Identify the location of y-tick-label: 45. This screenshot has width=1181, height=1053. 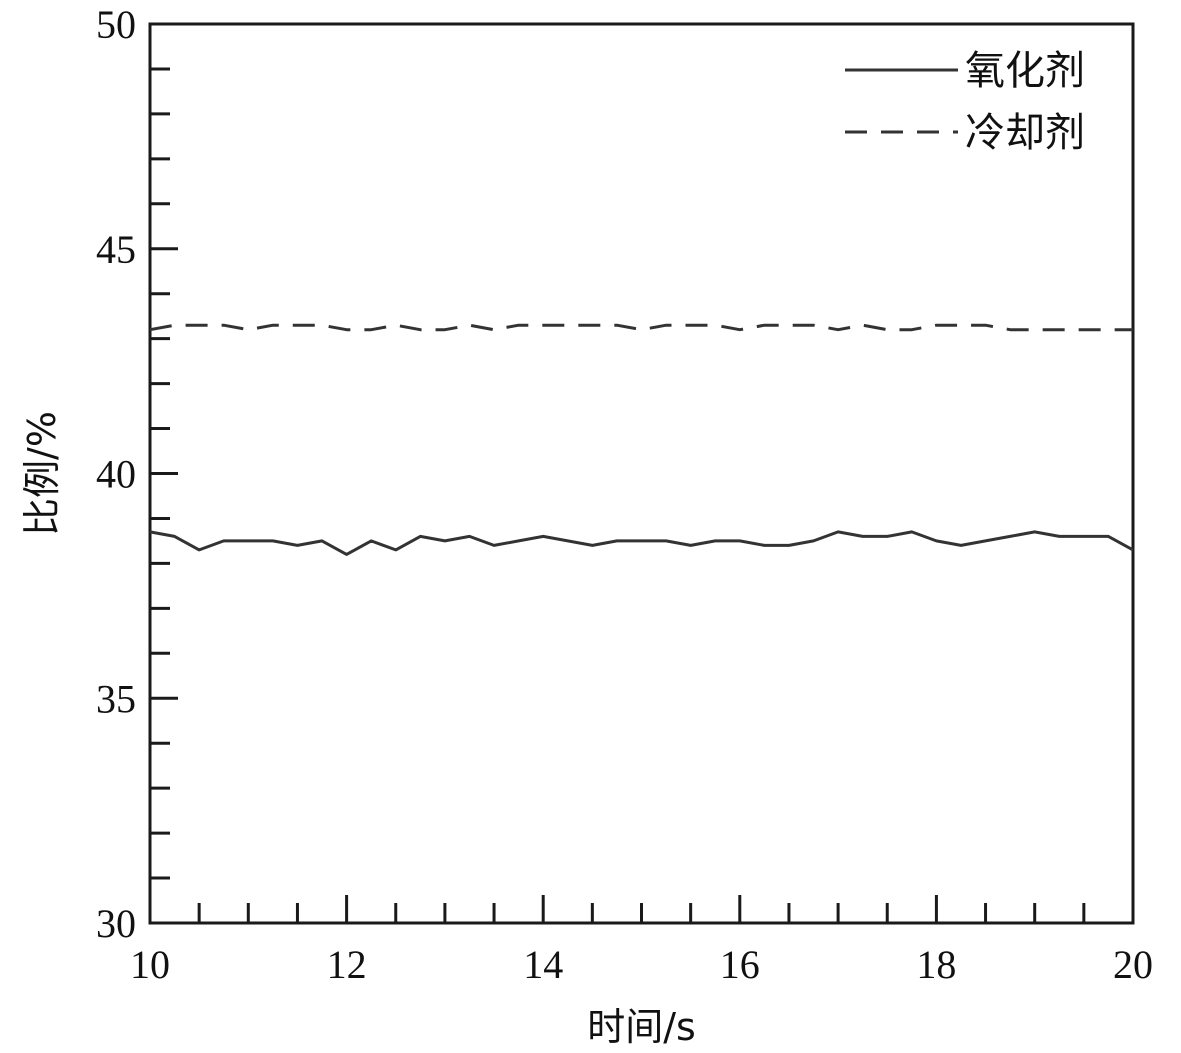
(116, 249).